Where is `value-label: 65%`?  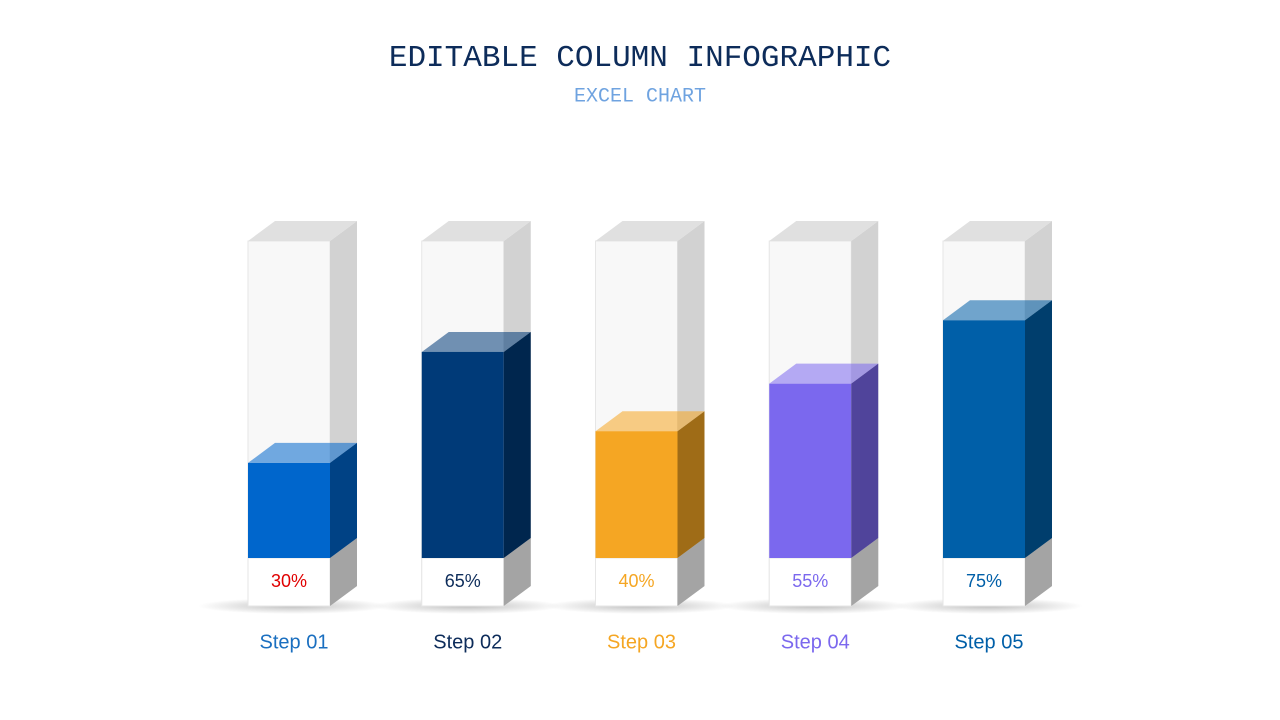
value-label: 65% is located at coordinates (463, 581).